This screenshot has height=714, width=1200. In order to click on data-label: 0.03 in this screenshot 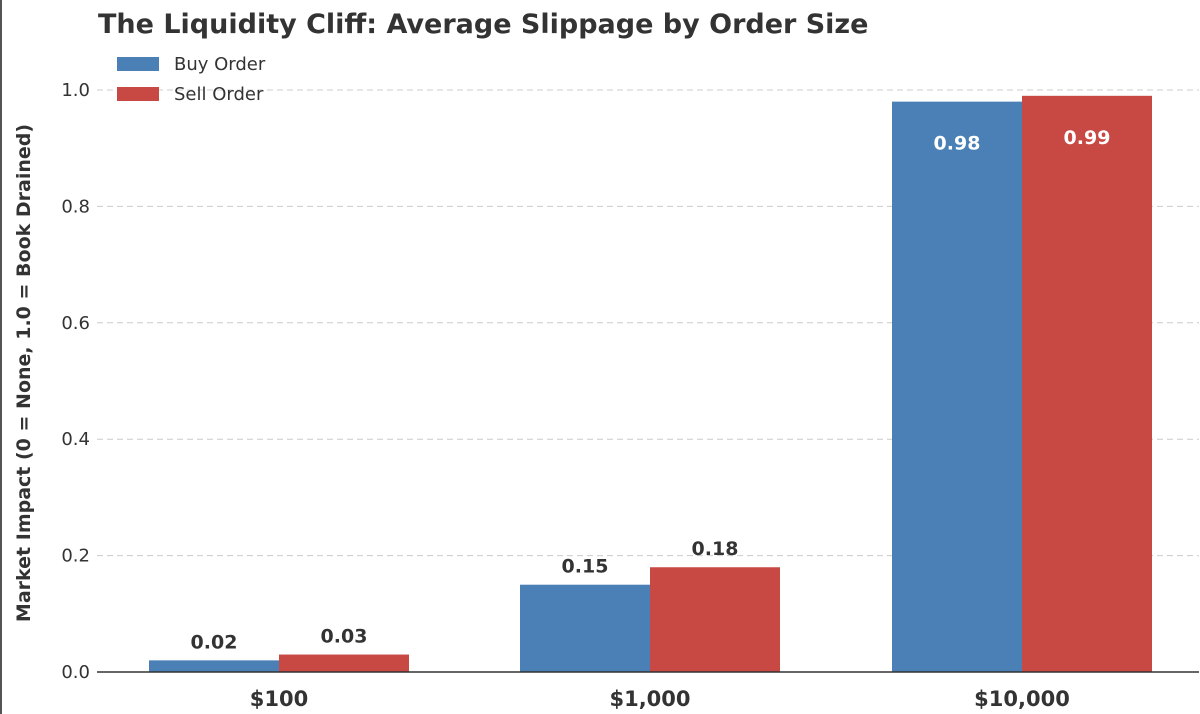, I will do `click(344, 637)`.